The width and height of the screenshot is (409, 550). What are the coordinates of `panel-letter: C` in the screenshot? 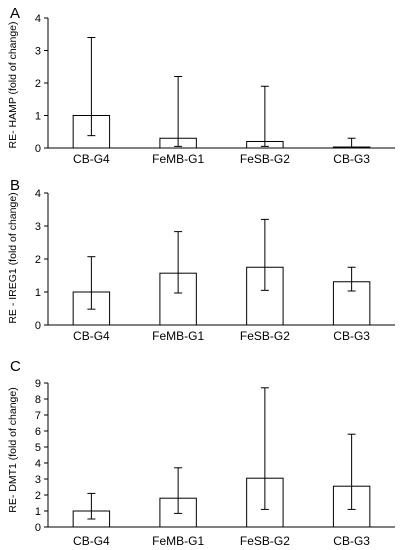 It's located at (15, 366).